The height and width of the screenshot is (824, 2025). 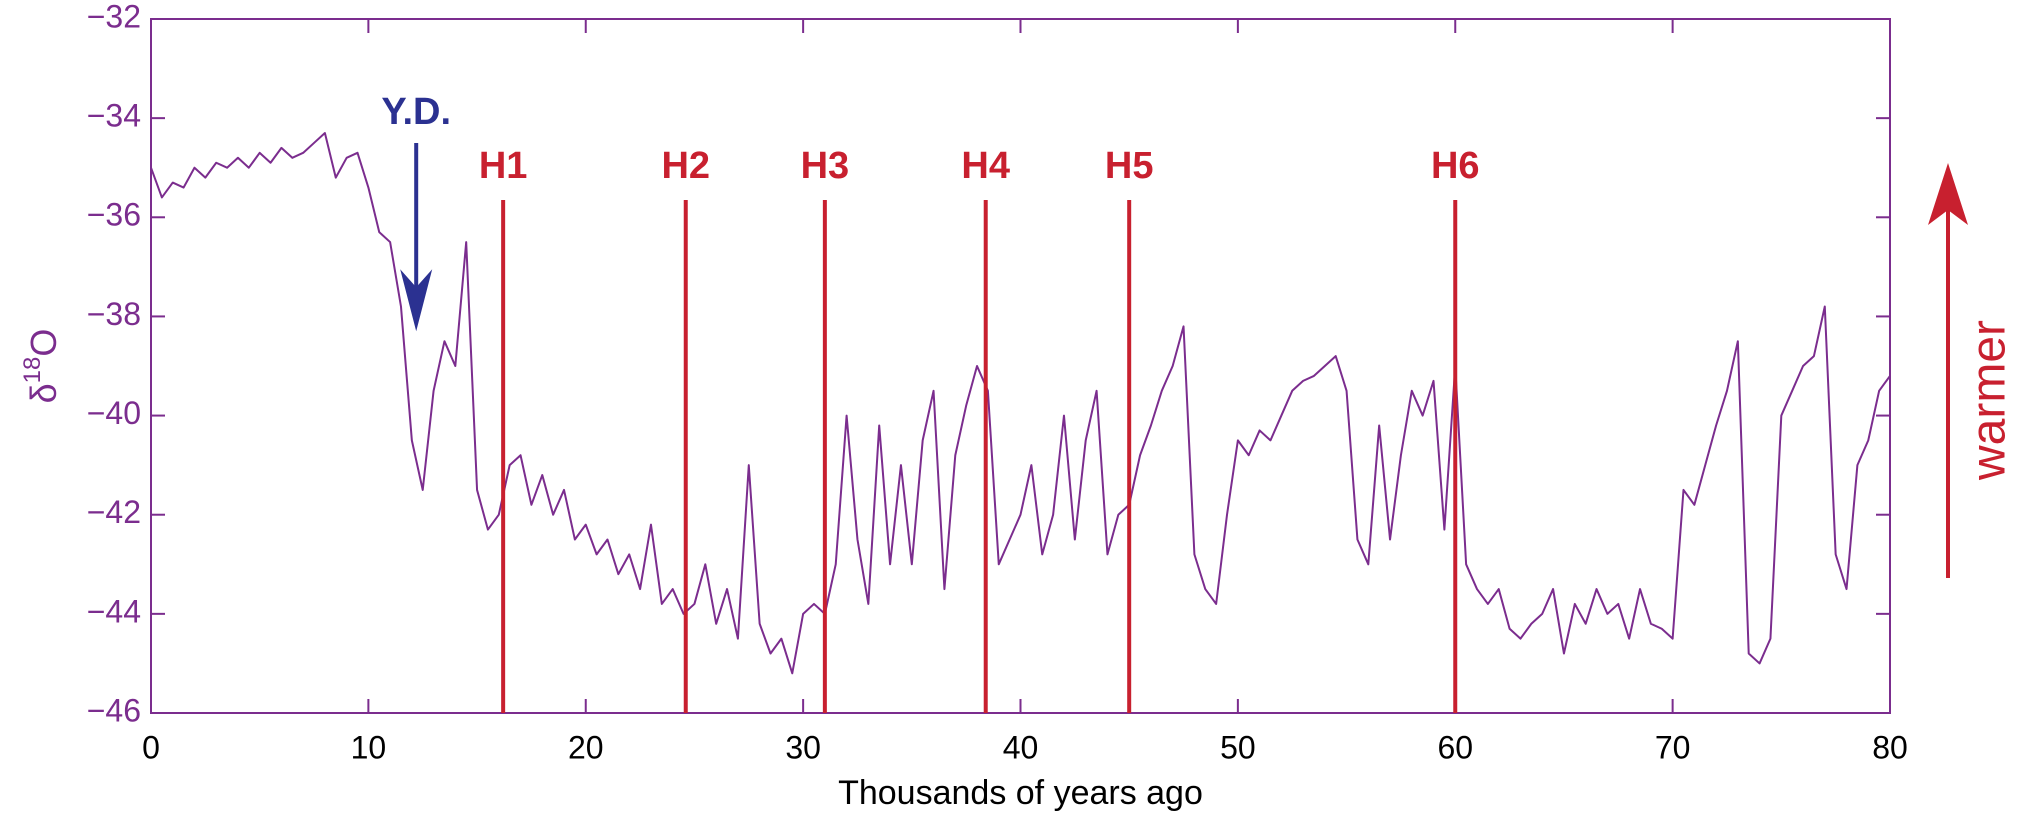 What do you see at coordinates (114, 512) in the screenshot?
I see `y-tick-label: −42` at bounding box center [114, 512].